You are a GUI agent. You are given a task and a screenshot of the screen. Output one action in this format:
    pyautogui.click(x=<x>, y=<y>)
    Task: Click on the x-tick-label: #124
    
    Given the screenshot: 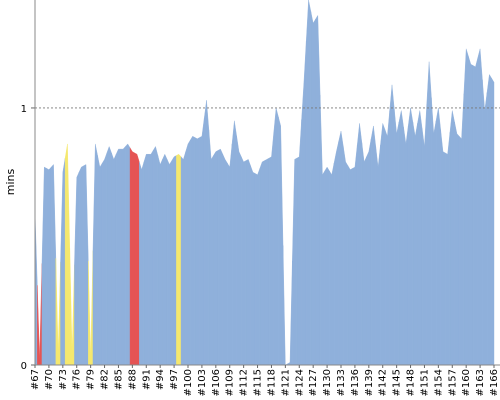 What is the action you would take?
    pyautogui.click(x=299, y=382)
    